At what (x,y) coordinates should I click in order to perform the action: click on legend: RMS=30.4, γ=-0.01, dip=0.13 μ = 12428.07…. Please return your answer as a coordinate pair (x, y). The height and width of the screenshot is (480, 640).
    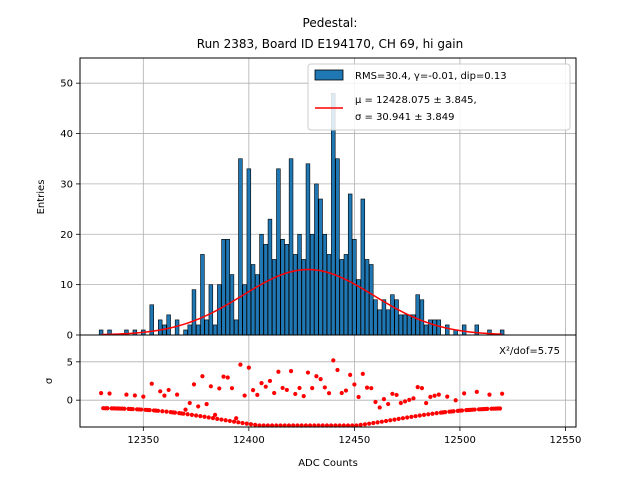
    Looking at the image, I should click on (439, 97).